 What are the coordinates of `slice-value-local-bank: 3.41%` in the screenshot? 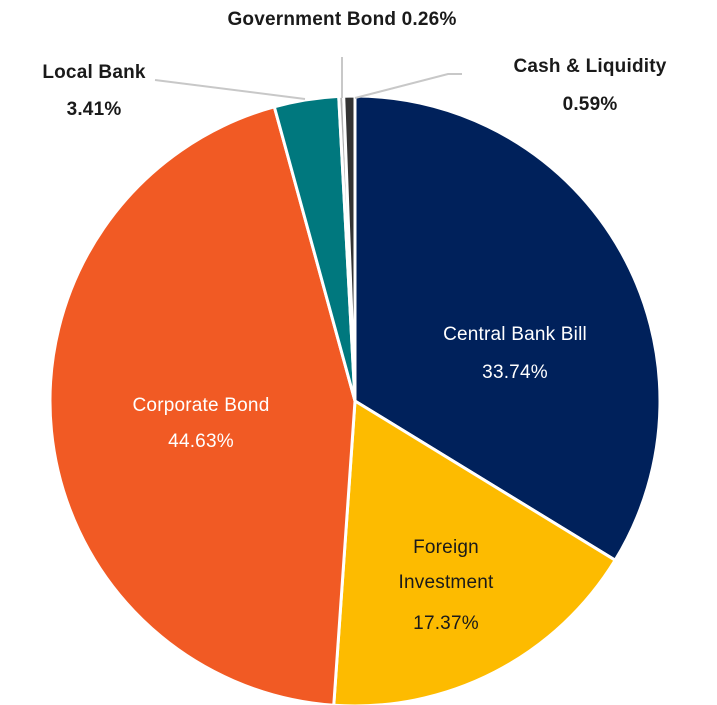 It's located at (94, 109).